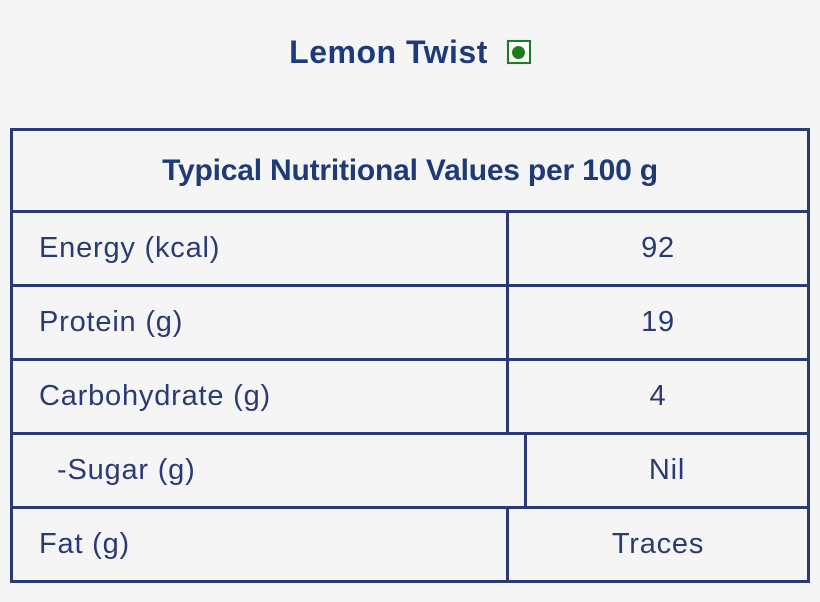 The image size is (820, 602). Describe the element at coordinates (667, 470) in the screenshot. I see `row-value: Nil` at that location.